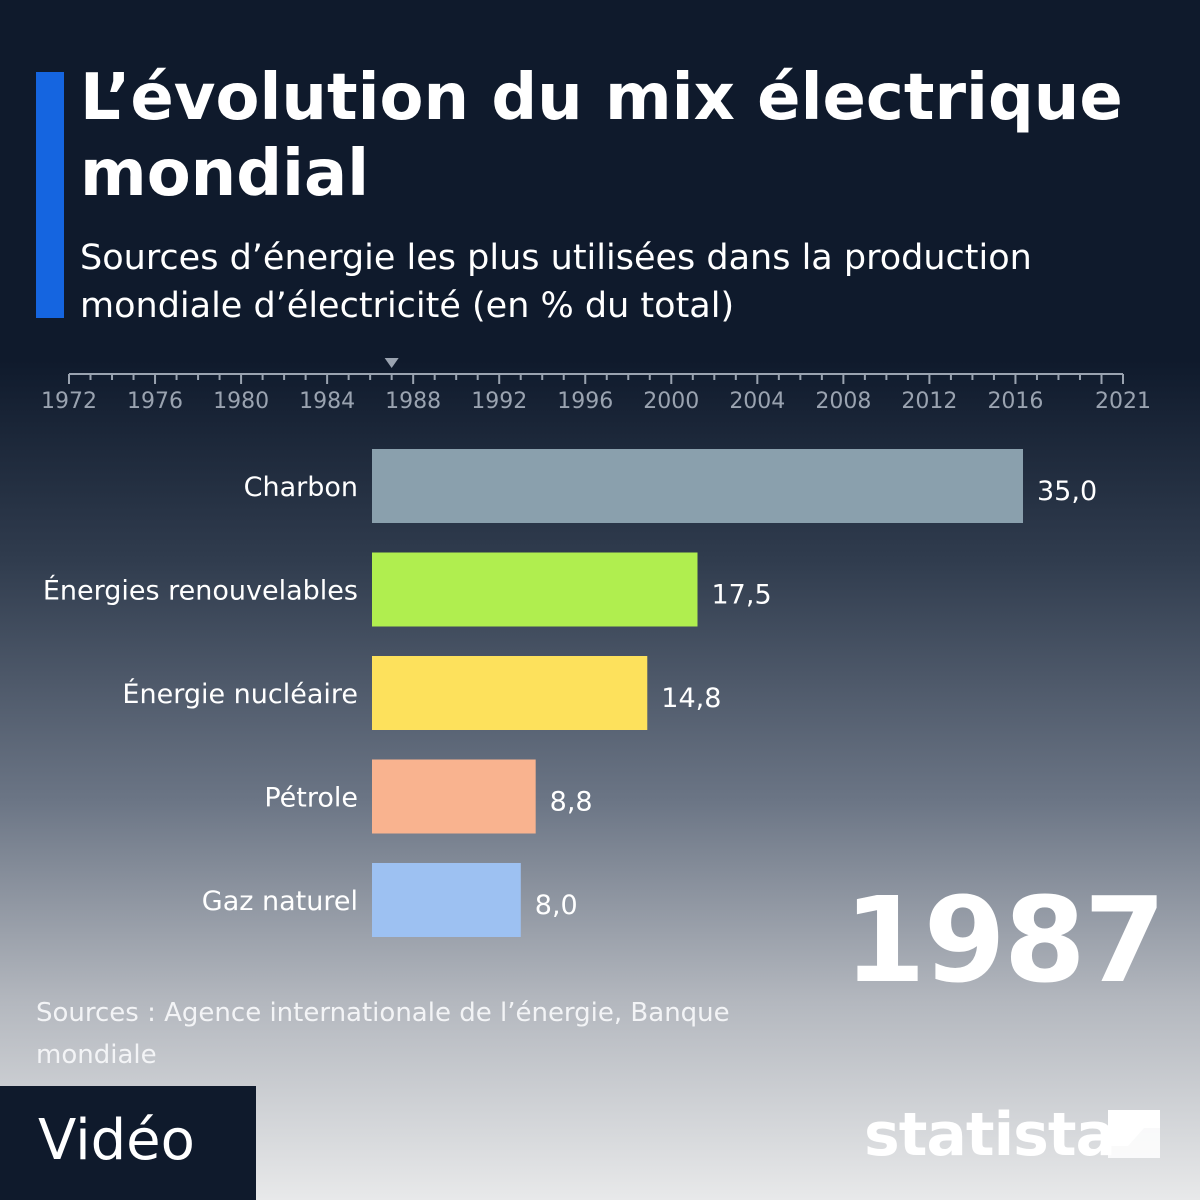 This screenshot has height=1200, width=1200. What do you see at coordinates (1067, 491) in the screenshot?
I see `bar-value-label: 35,0` at bounding box center [1067, 491].